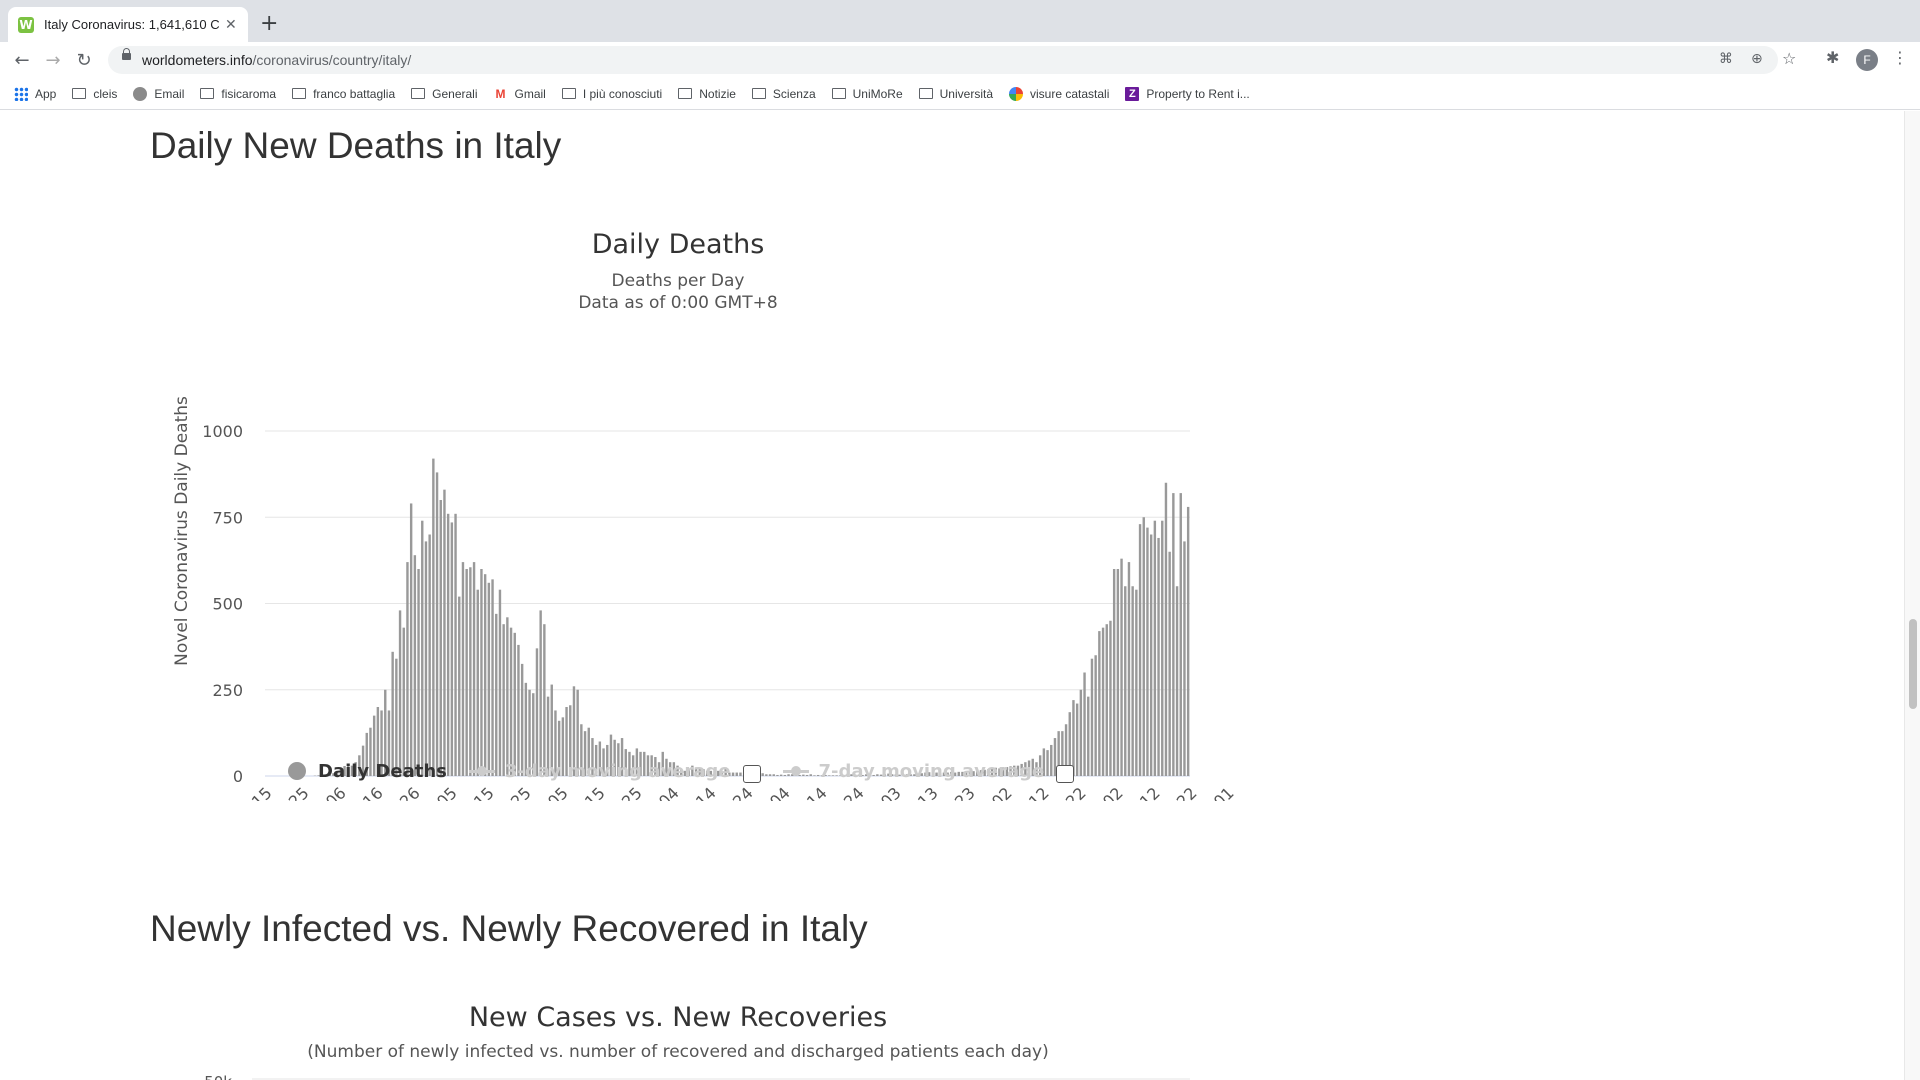  I want to click on back-arrow-icon: ←, so click(22, 60).